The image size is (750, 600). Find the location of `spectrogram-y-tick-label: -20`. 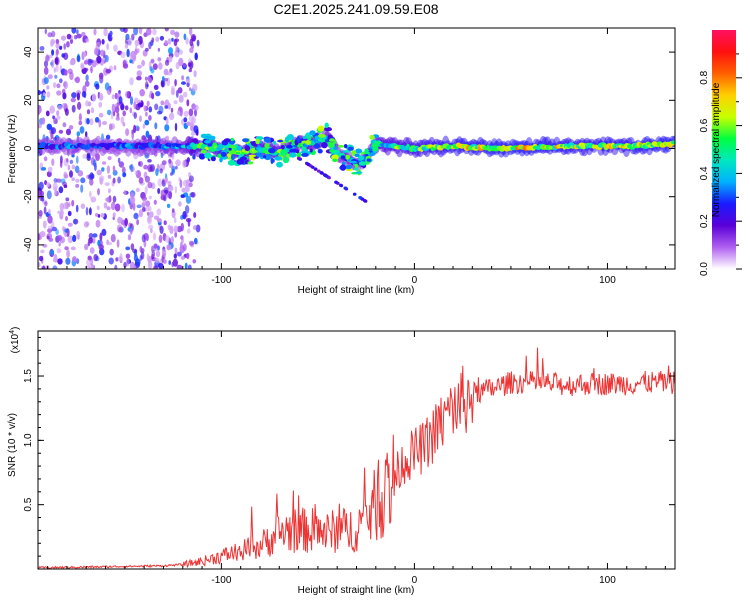

spectrogram-y-tick-label: -20 is located at coordinates (28, 196).